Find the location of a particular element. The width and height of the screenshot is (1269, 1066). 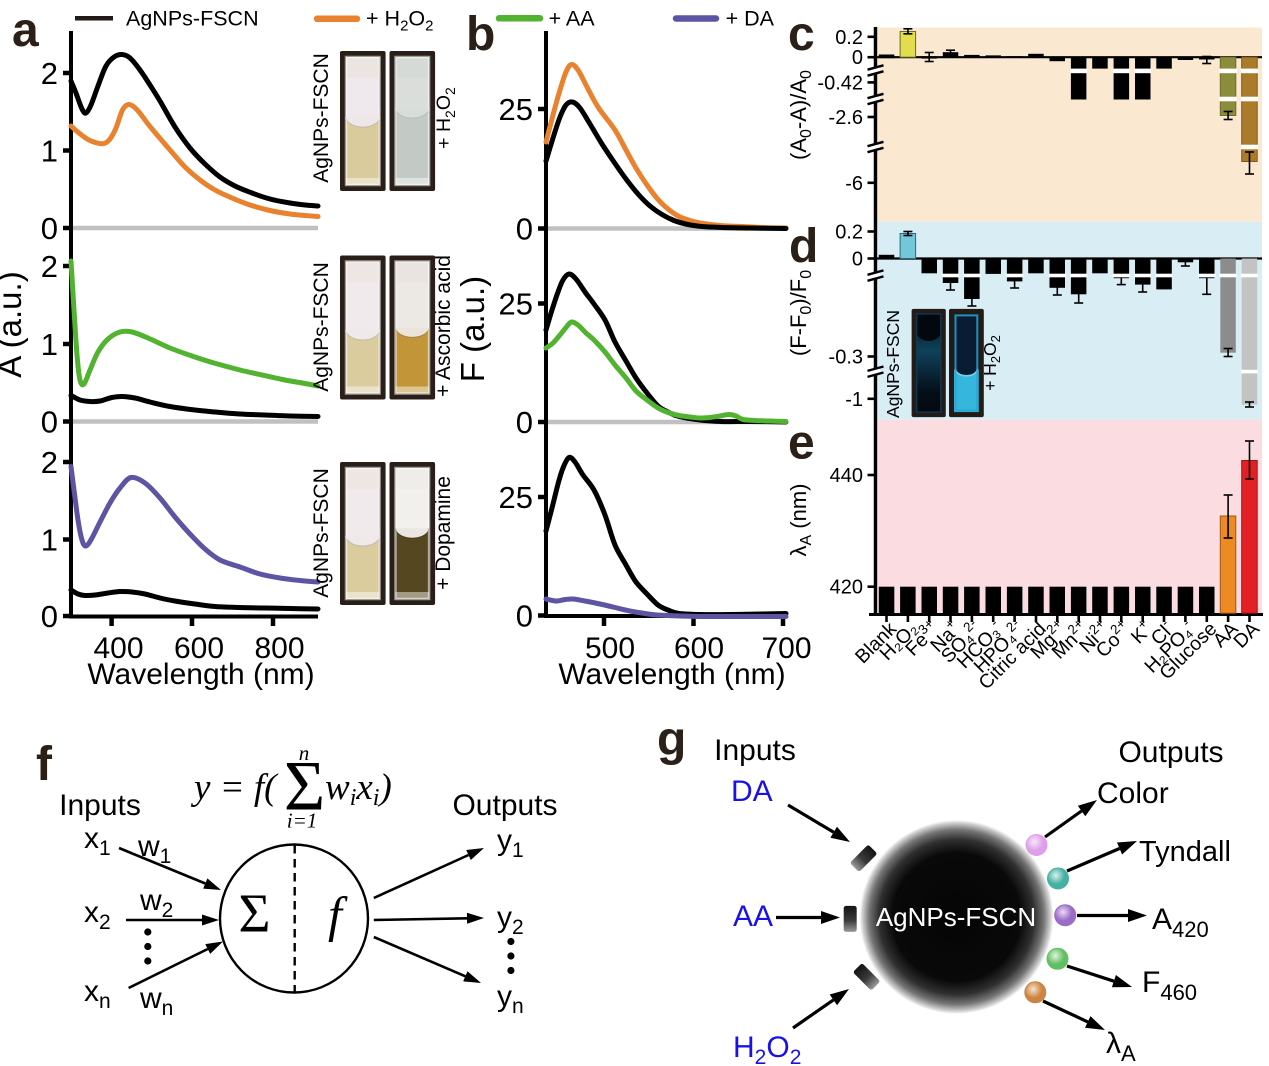

svg-text: x2 is located at coordinates (97, 915).